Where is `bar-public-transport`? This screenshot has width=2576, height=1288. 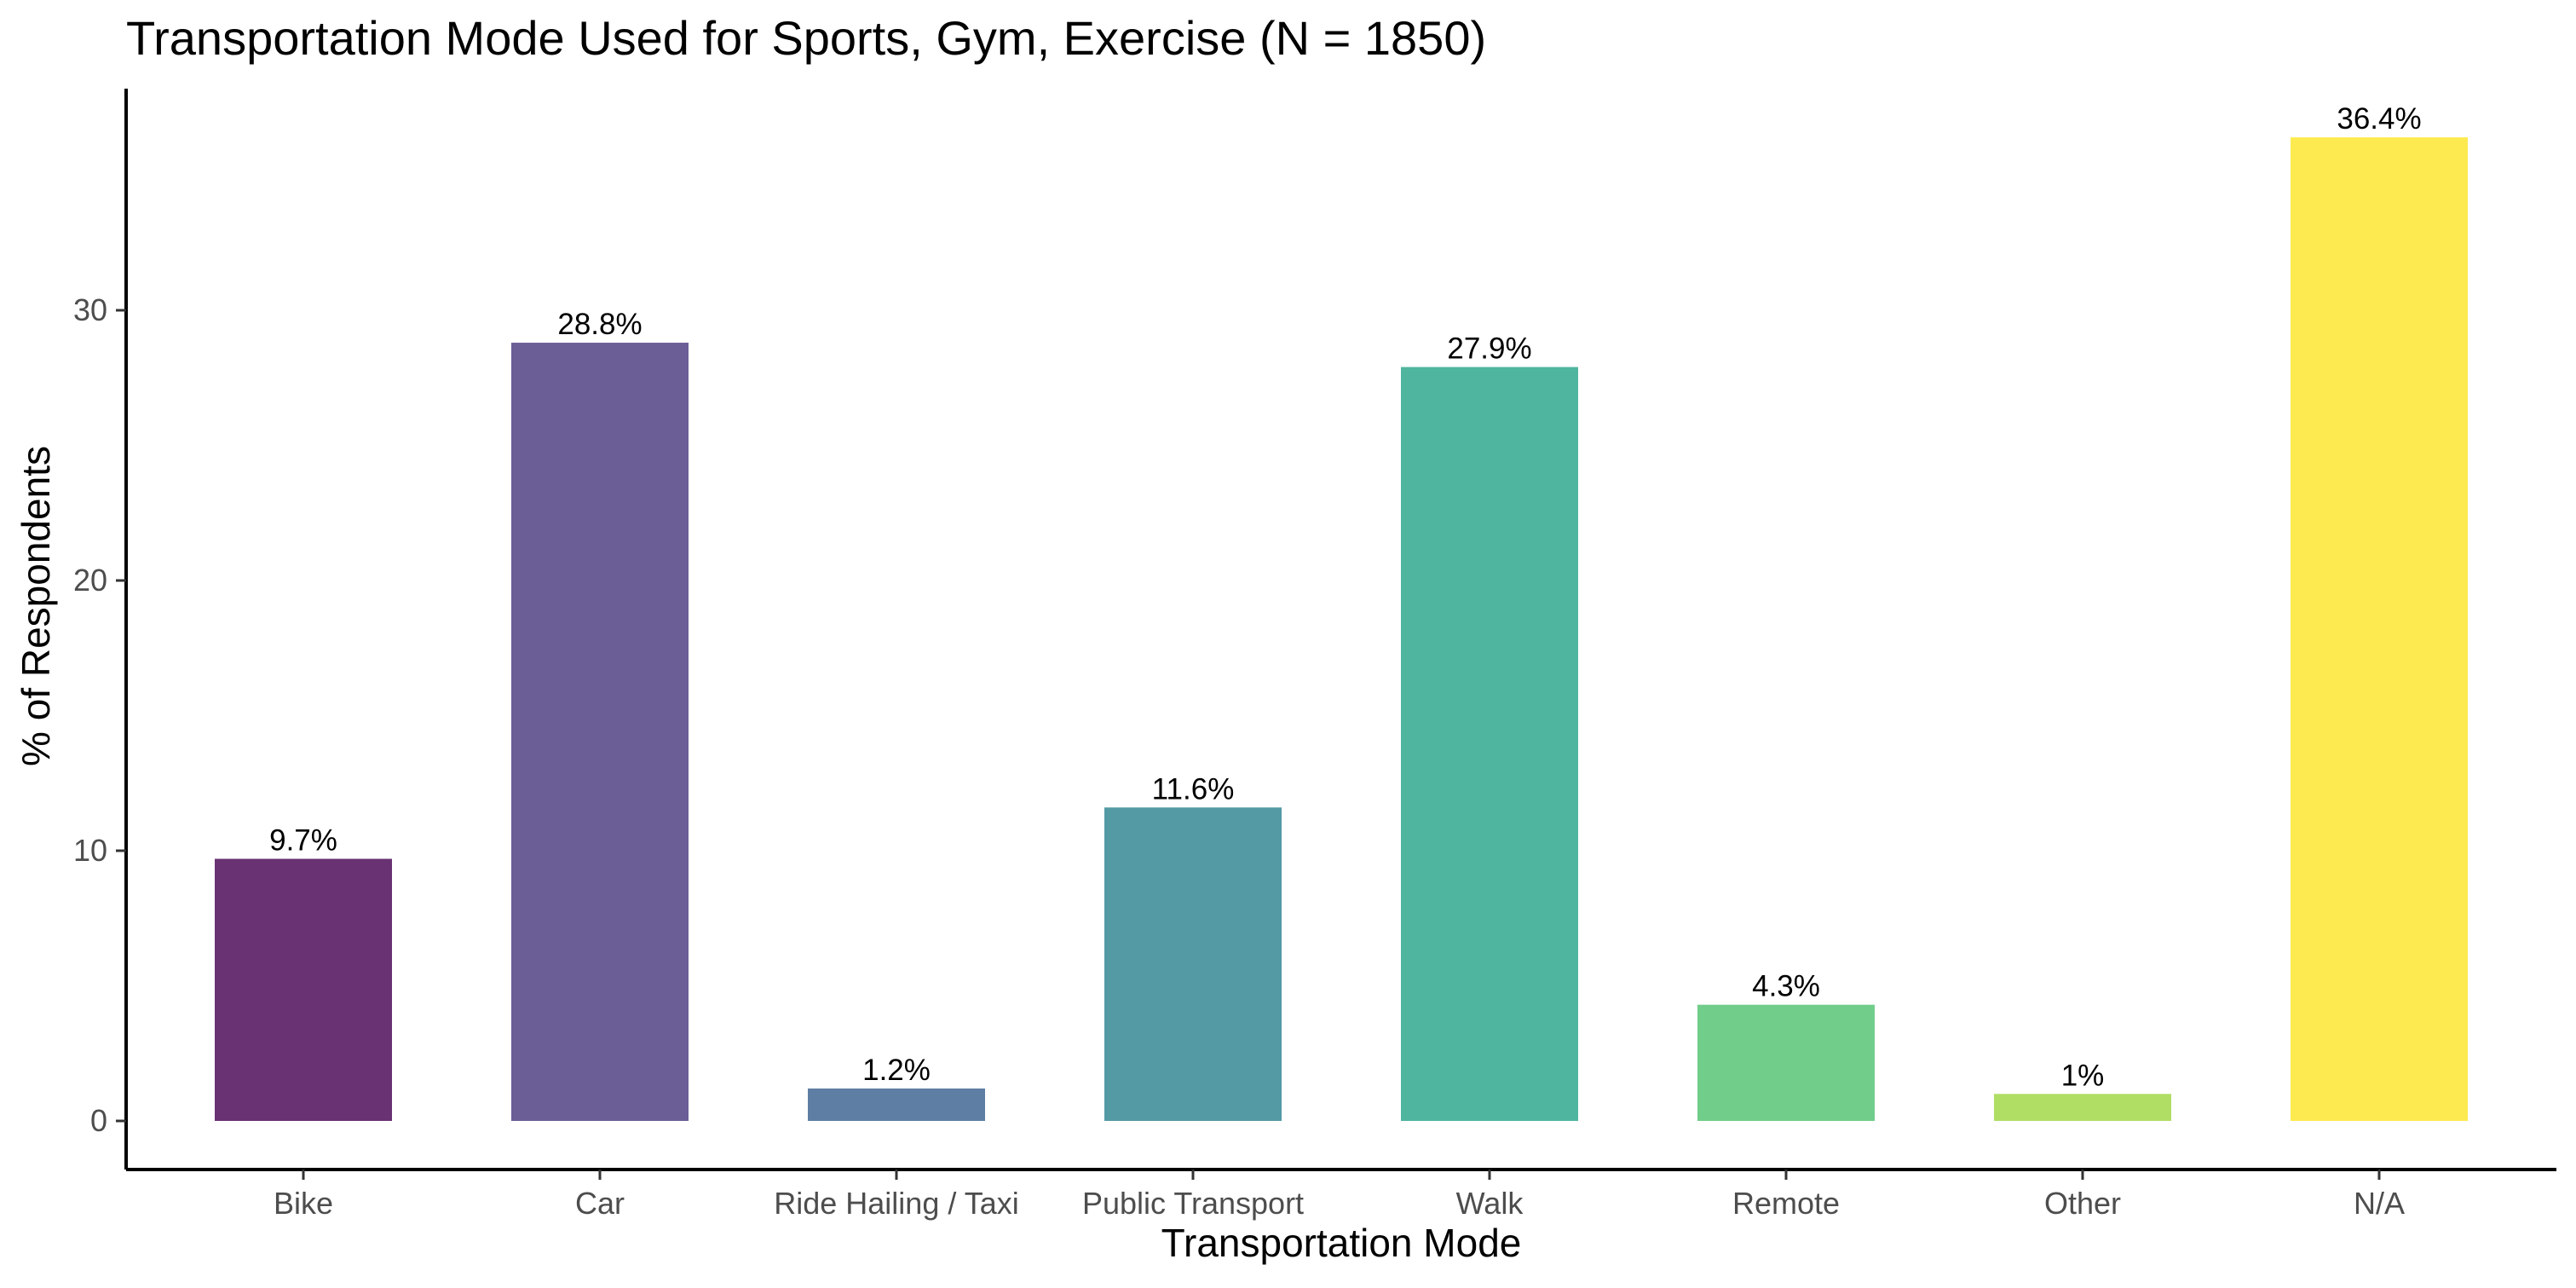 bar-public-transport is located at coordinates (1193, 964).